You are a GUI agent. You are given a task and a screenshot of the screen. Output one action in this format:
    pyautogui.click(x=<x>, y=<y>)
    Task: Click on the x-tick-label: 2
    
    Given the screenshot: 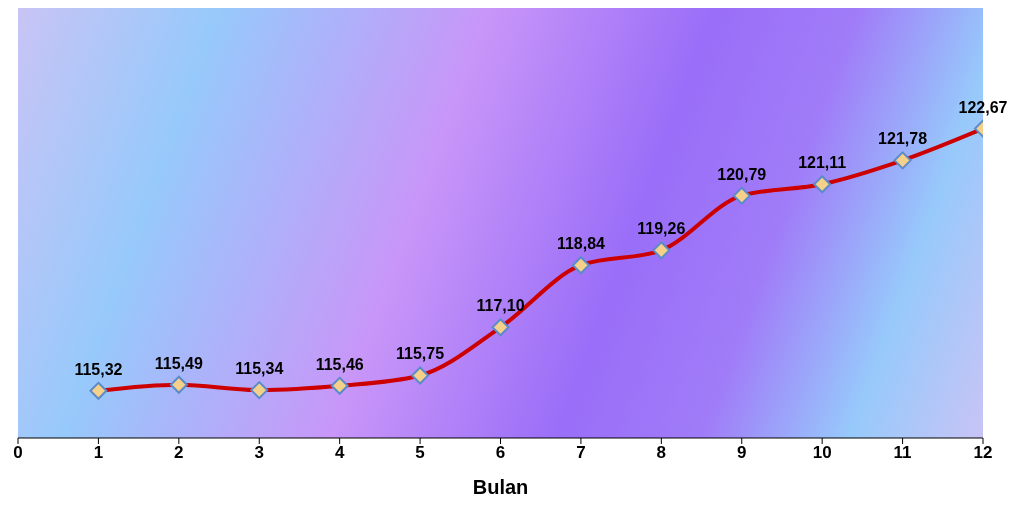 What is the action you would take?
    pyautogui.click(x=179, y=453)
    